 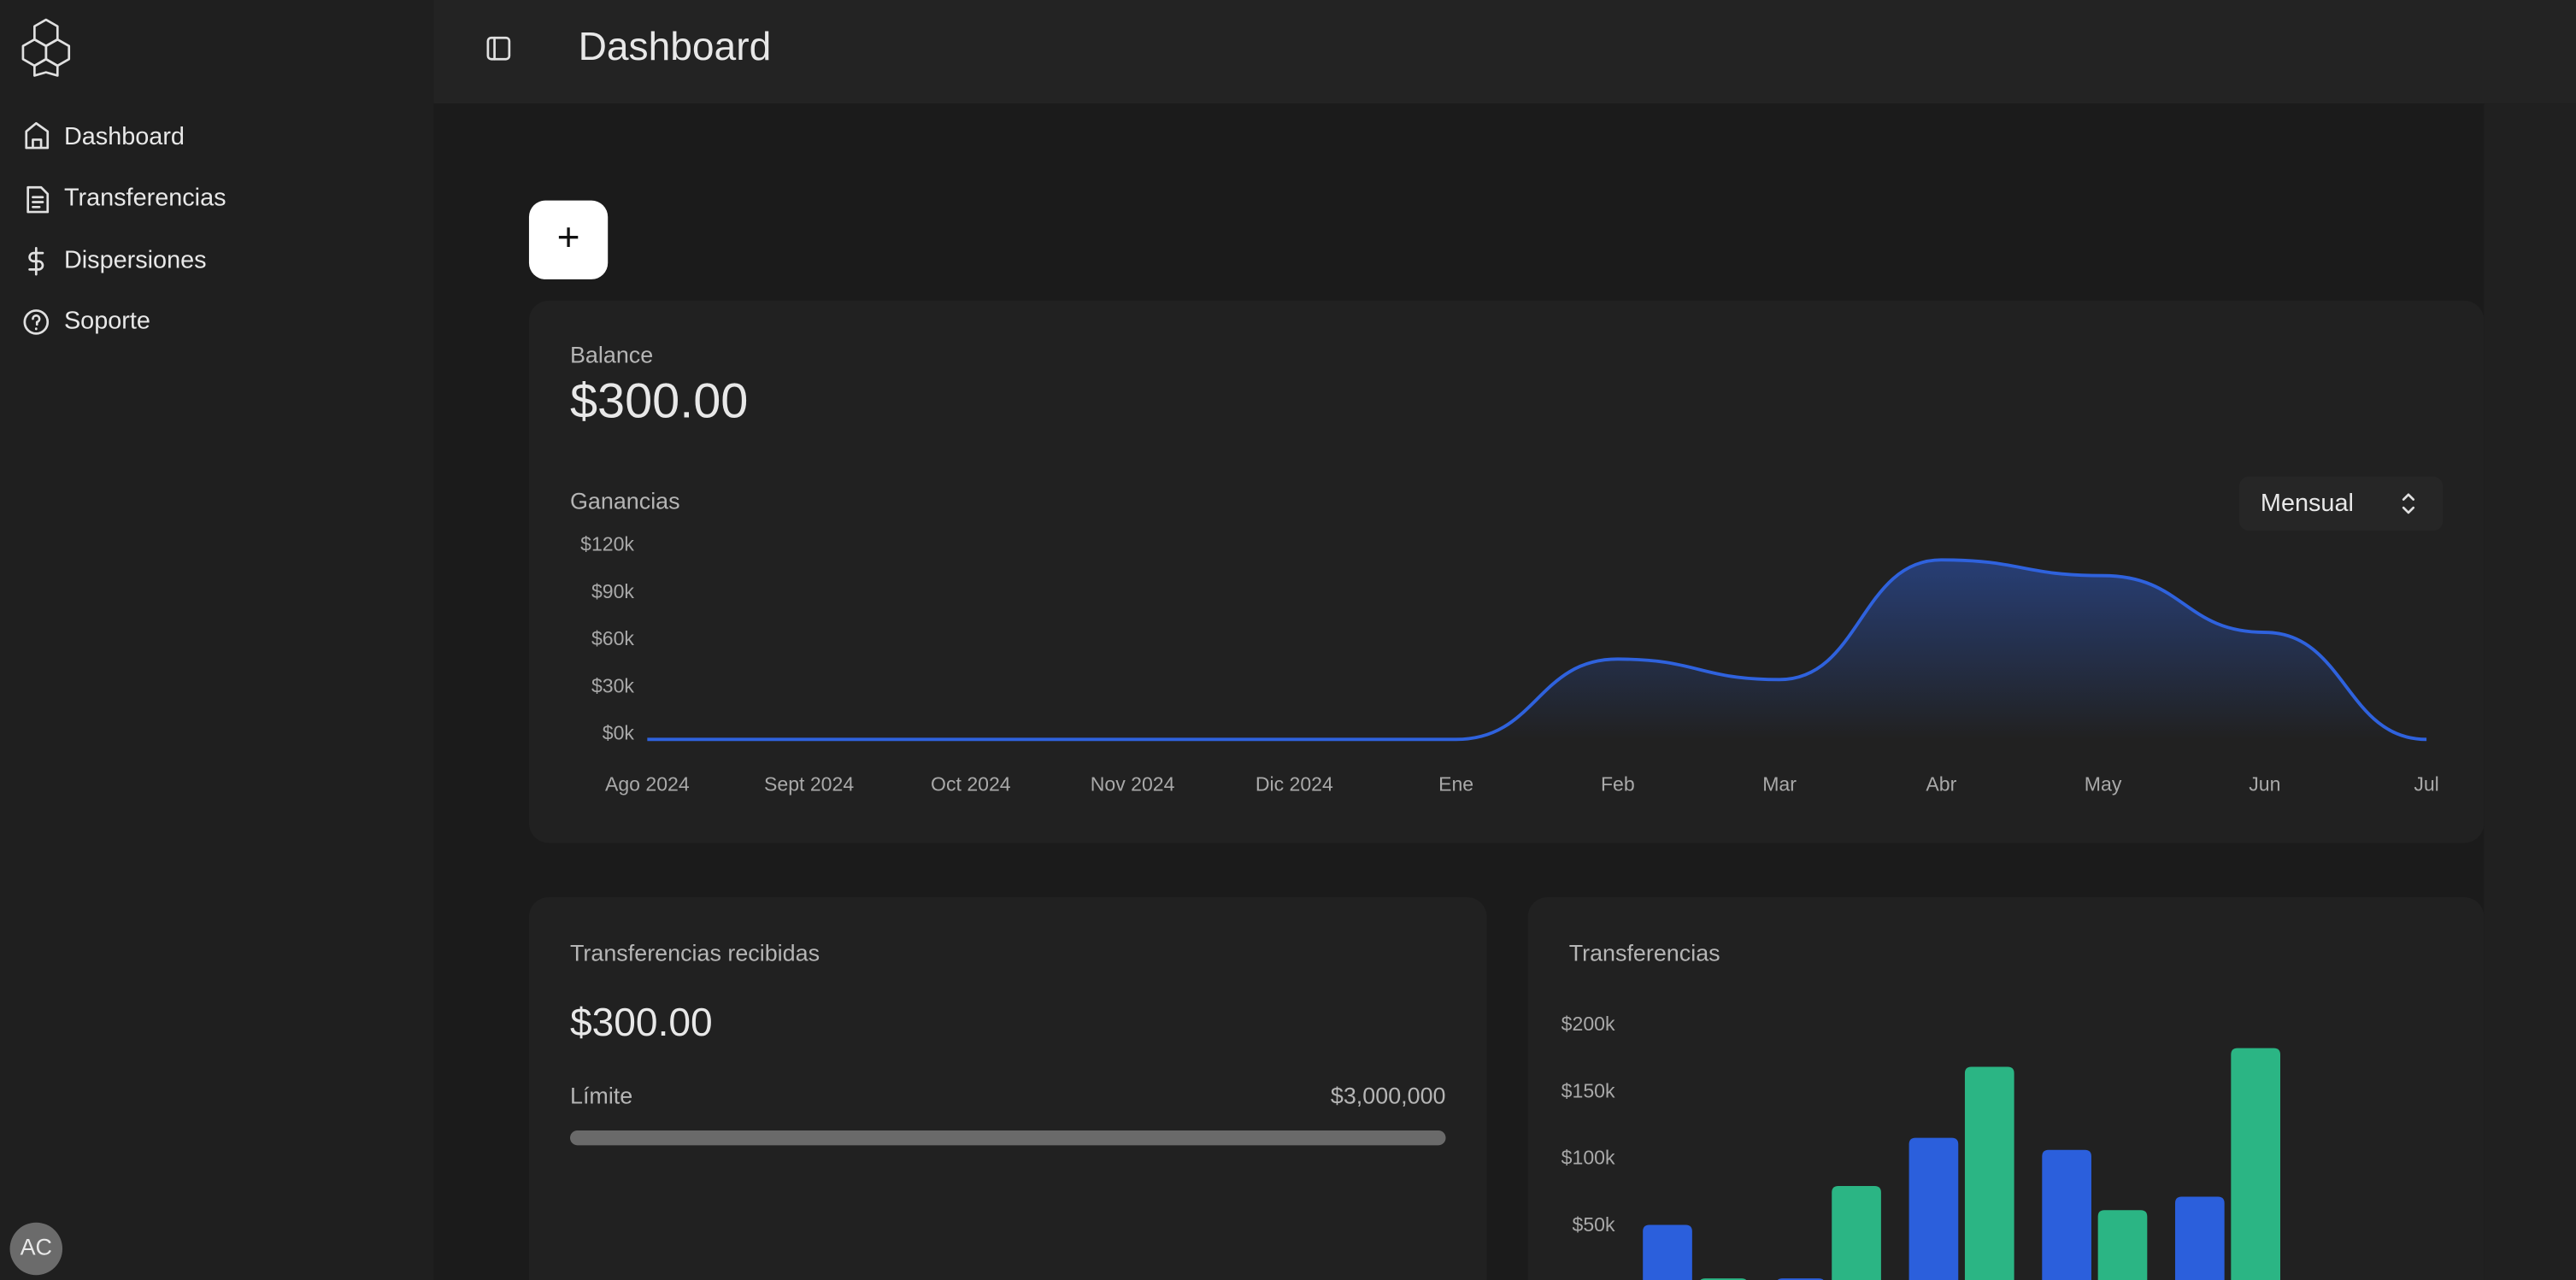 I want to click on avatar, so click(x=36, y=1249).